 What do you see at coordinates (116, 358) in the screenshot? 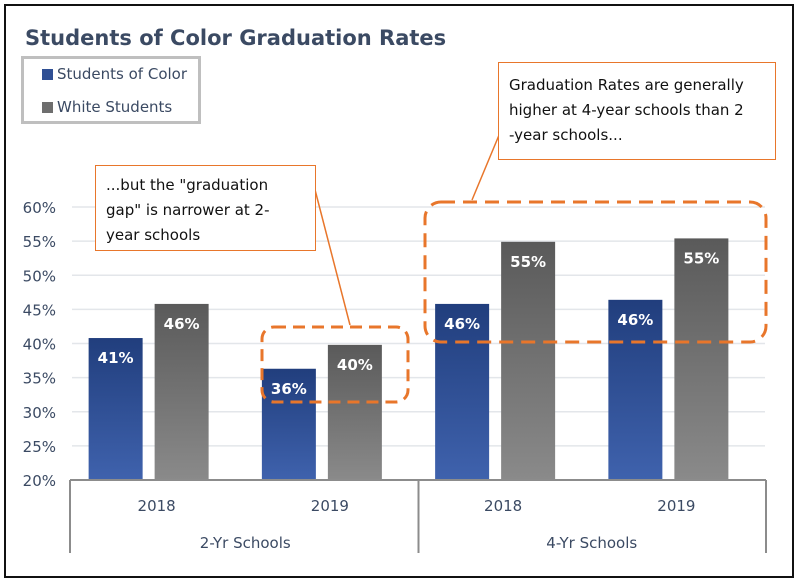
I see `data-label: 41%` at bounding box center [116, 358].